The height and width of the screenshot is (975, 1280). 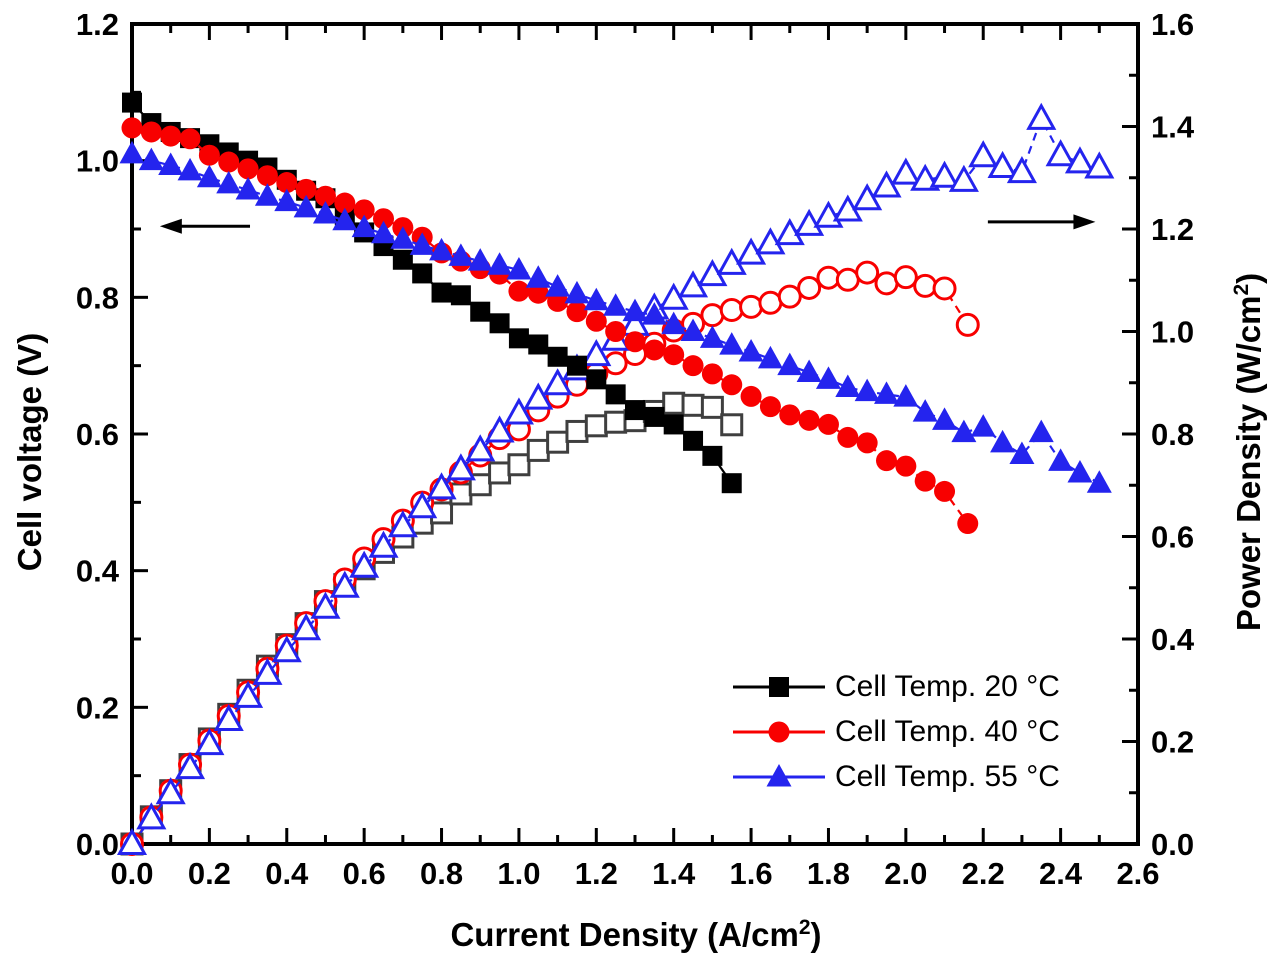 What do you see at coordinates (29, 452) in the screenshot?
I see `left-axis-title-text: Cell voltage (V)` at bounding box center [29, 452].